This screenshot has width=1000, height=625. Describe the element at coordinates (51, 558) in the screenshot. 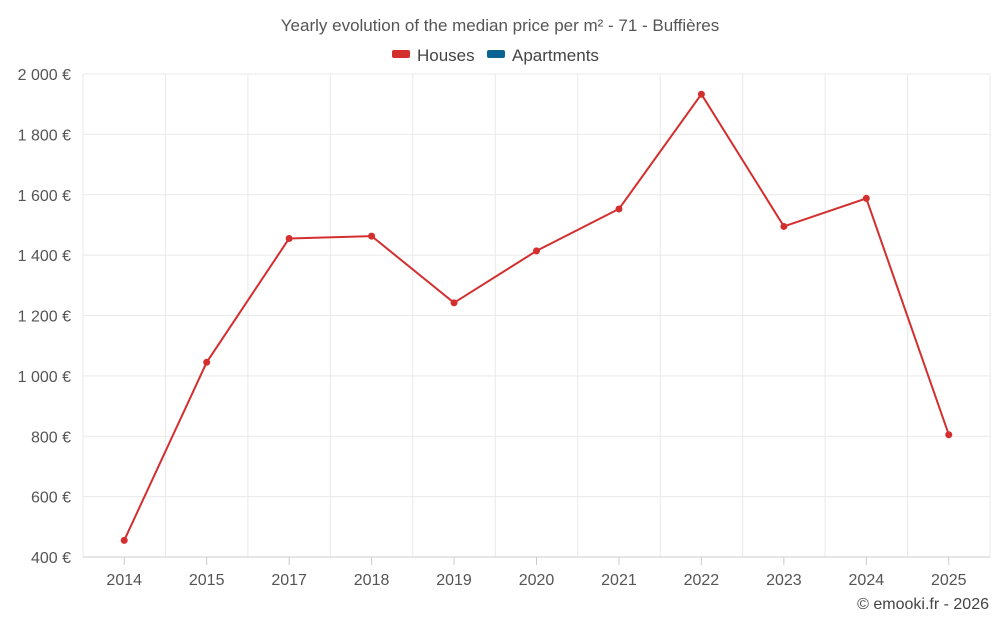

I see `y-tick-label: 400 €` at that location.